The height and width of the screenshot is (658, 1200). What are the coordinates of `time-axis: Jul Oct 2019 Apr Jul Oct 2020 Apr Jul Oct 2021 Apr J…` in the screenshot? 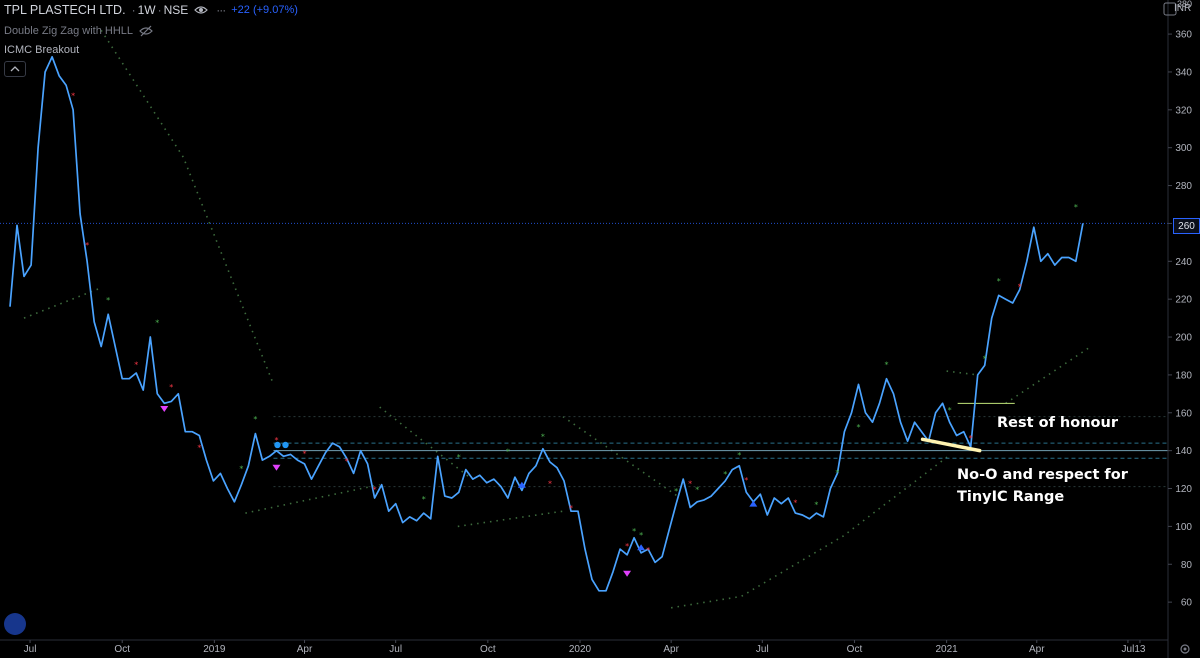 It's located at (584, 647).